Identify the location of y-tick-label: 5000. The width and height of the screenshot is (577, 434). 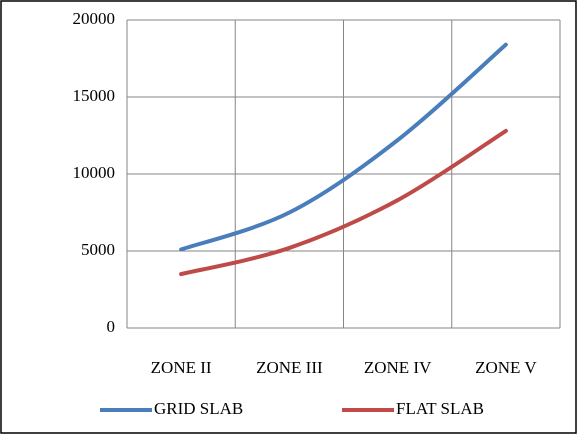
(98, 249).